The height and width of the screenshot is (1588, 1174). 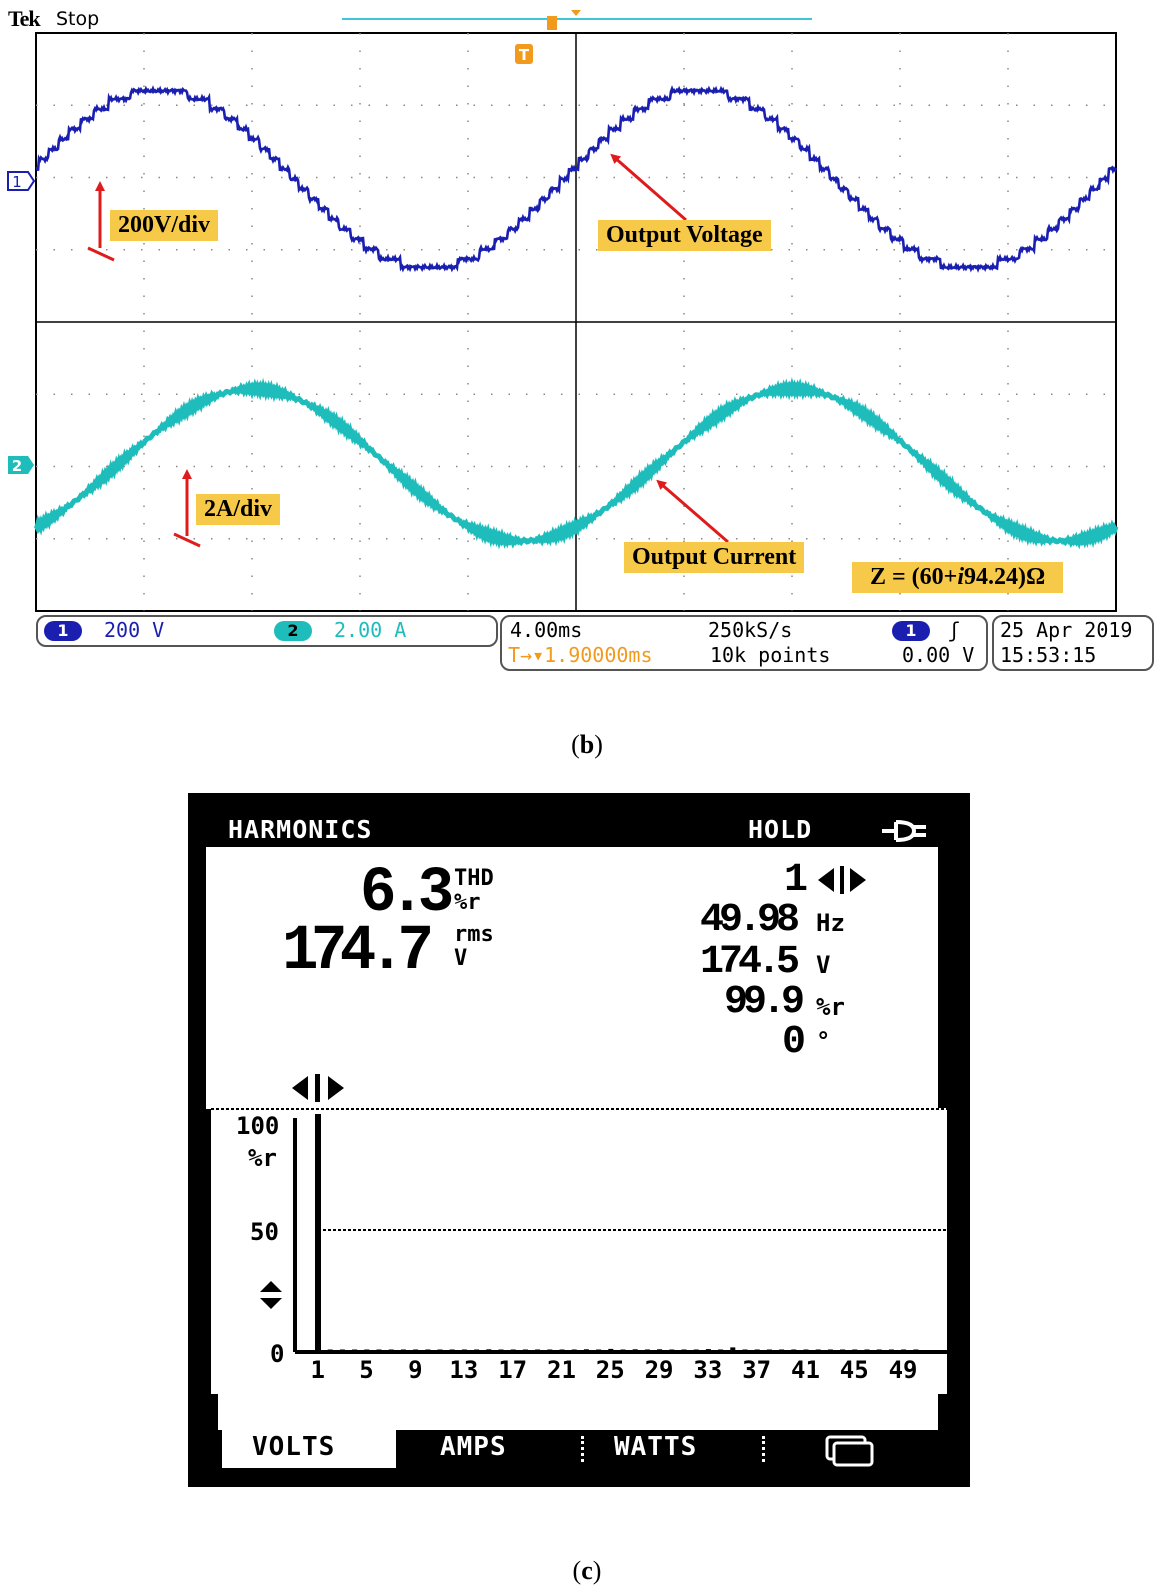 What do you see at coordinates (238, 509) in the screenshot?
I see `current-scale-annotation: 2A/div` at bounding box center [238, 509].